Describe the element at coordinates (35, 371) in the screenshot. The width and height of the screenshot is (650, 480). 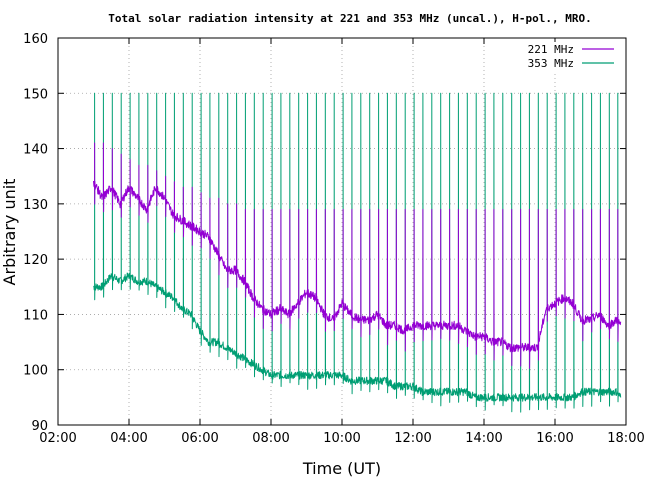
I see `y-tick-label: 100` at that location.